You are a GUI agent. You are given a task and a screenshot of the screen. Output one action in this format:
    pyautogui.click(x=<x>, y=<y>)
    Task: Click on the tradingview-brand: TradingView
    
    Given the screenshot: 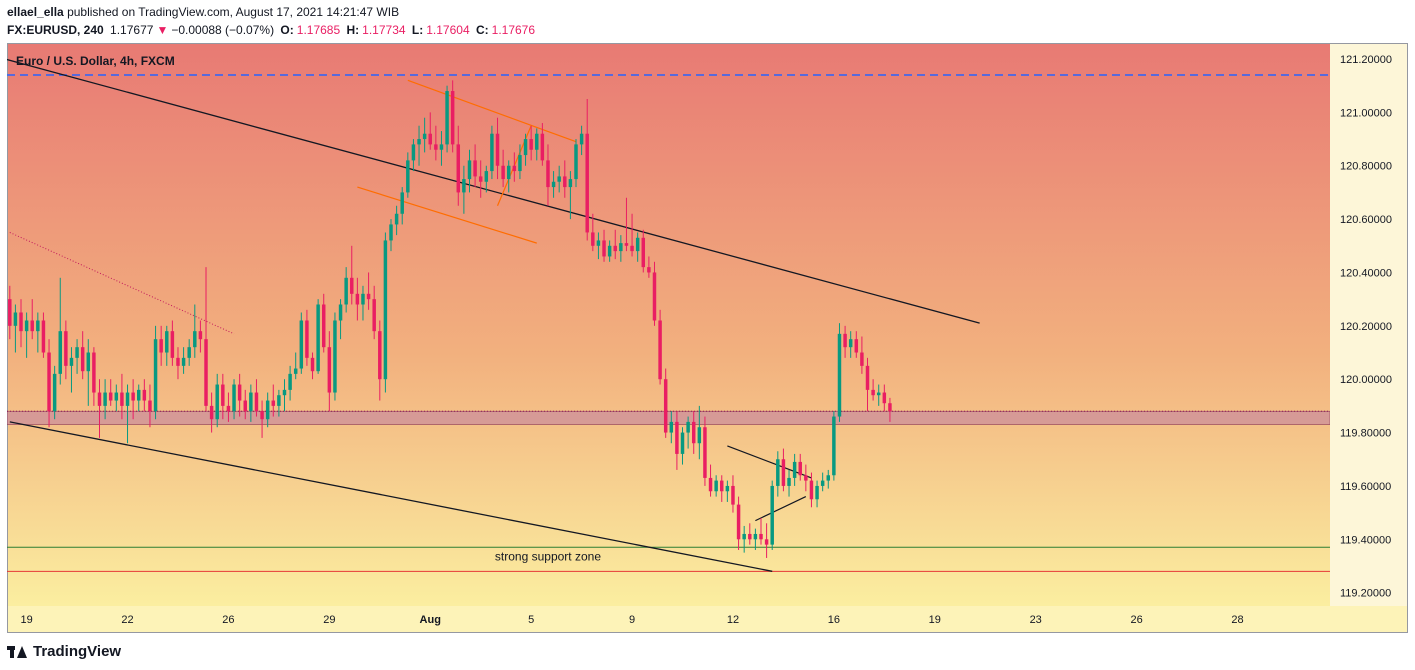 What is the action you would take?
    pyautogui.click(x=64, y=651)
    